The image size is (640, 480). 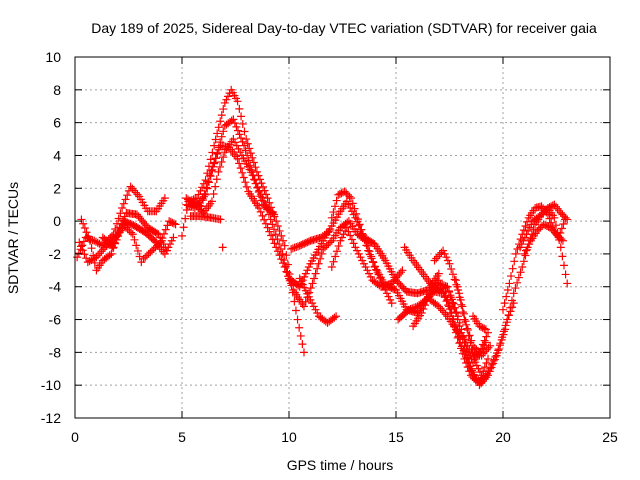 What do you see at coordinates (13, 238) in the screenshot?
I see `y-axis-label: SDTVAR / TECUs` at bounding box center [13, 238].